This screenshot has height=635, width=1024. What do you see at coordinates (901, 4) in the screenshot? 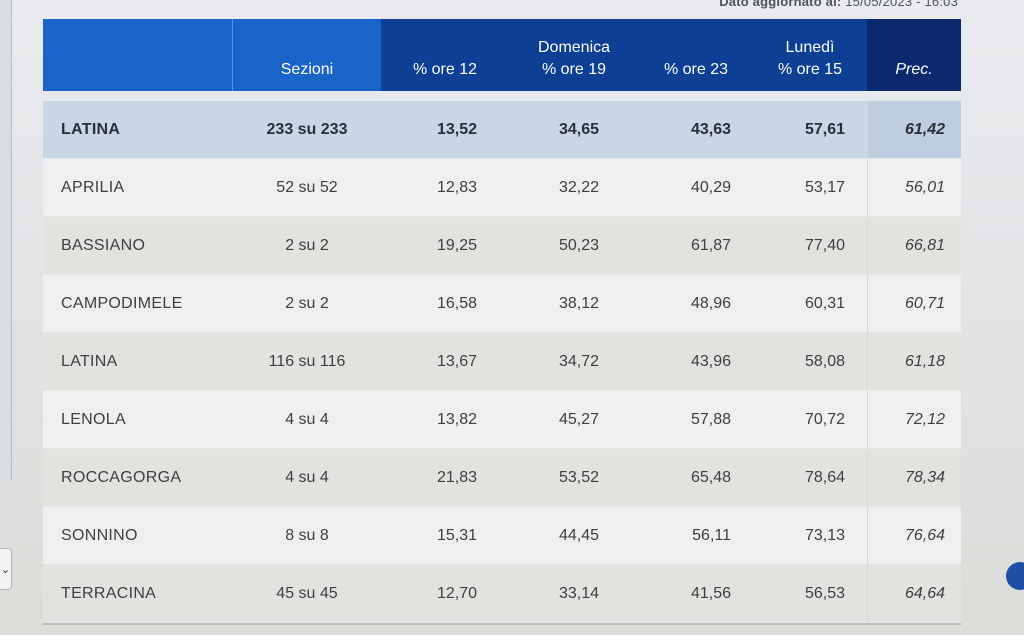
I see `update-value: 15/05/2023 - 16:03` at bounding box center [901, 4].